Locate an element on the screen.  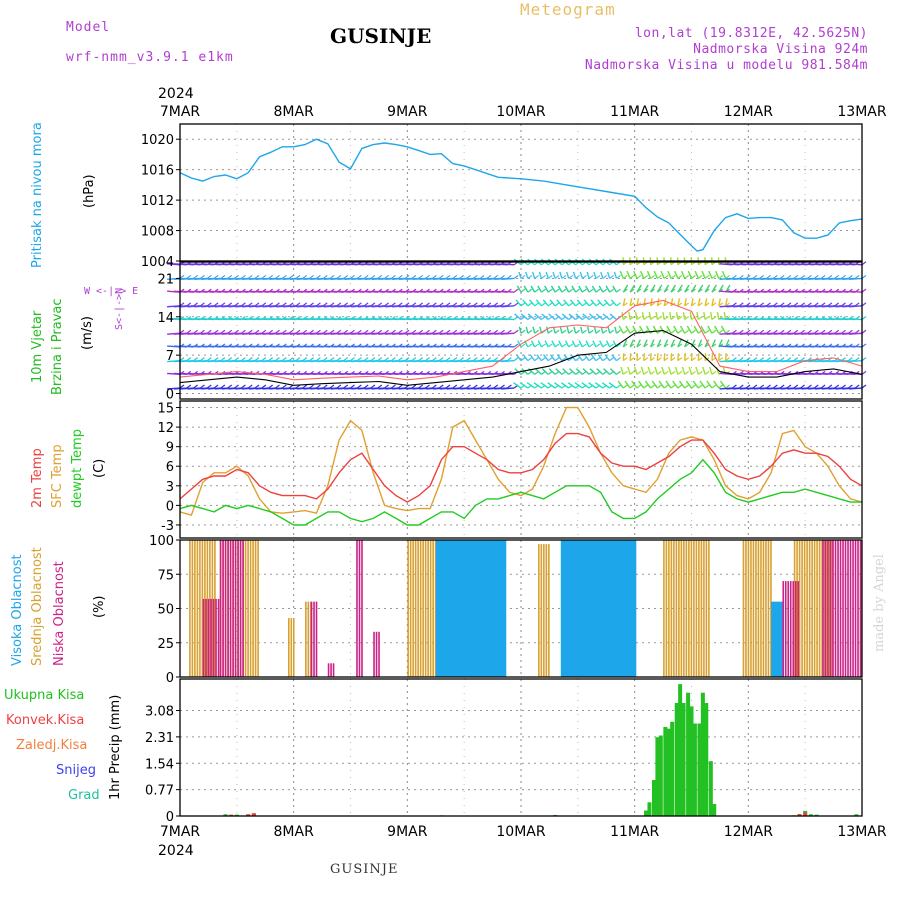
panel-frame-temp is located at coordinates (521, 469).